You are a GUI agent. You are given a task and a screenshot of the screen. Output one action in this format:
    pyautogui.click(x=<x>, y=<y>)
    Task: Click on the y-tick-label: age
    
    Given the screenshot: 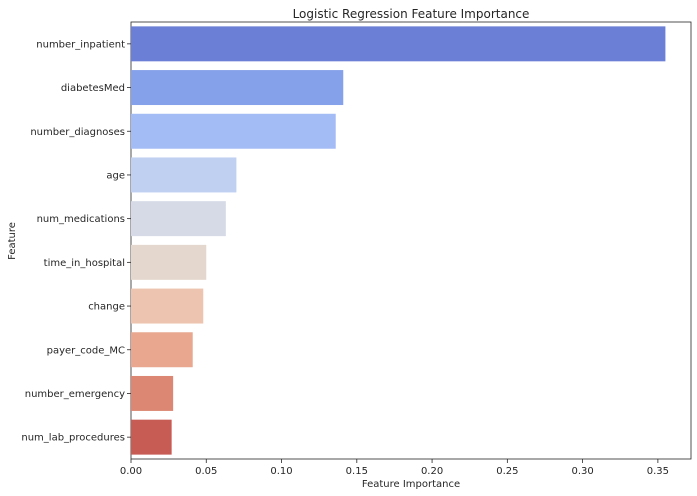 What is the action you would take?
    pyautogui.click(x=115, y=175)
    